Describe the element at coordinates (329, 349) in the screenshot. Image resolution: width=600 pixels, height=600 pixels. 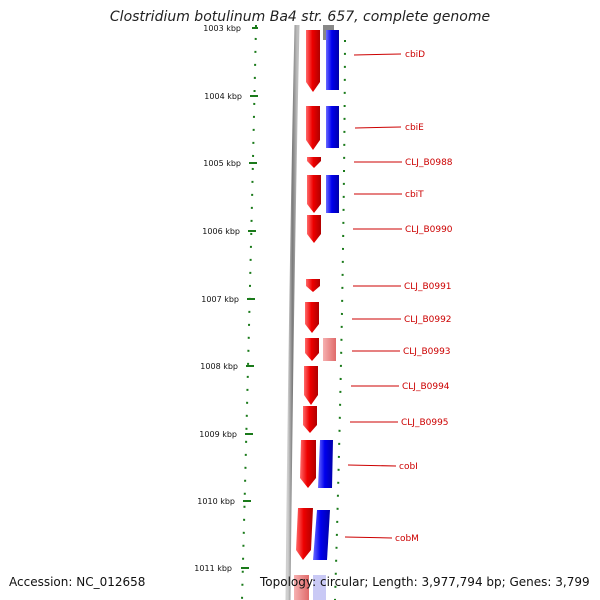
I see `rev-CLJ_B0993` at that location.